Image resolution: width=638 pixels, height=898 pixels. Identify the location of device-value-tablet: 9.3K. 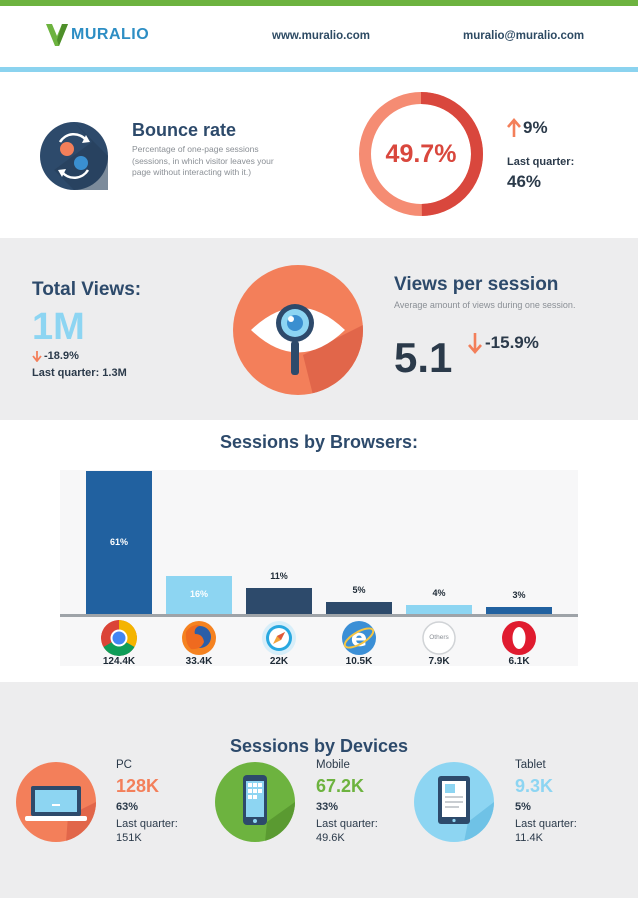
(534, 786).